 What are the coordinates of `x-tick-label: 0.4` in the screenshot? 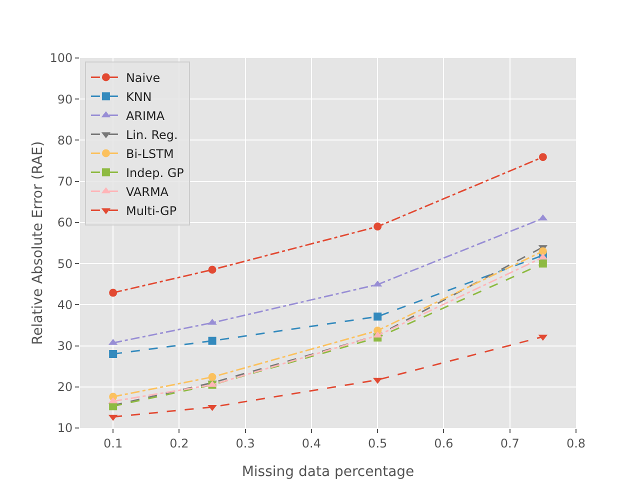 It's located at (312, 443).